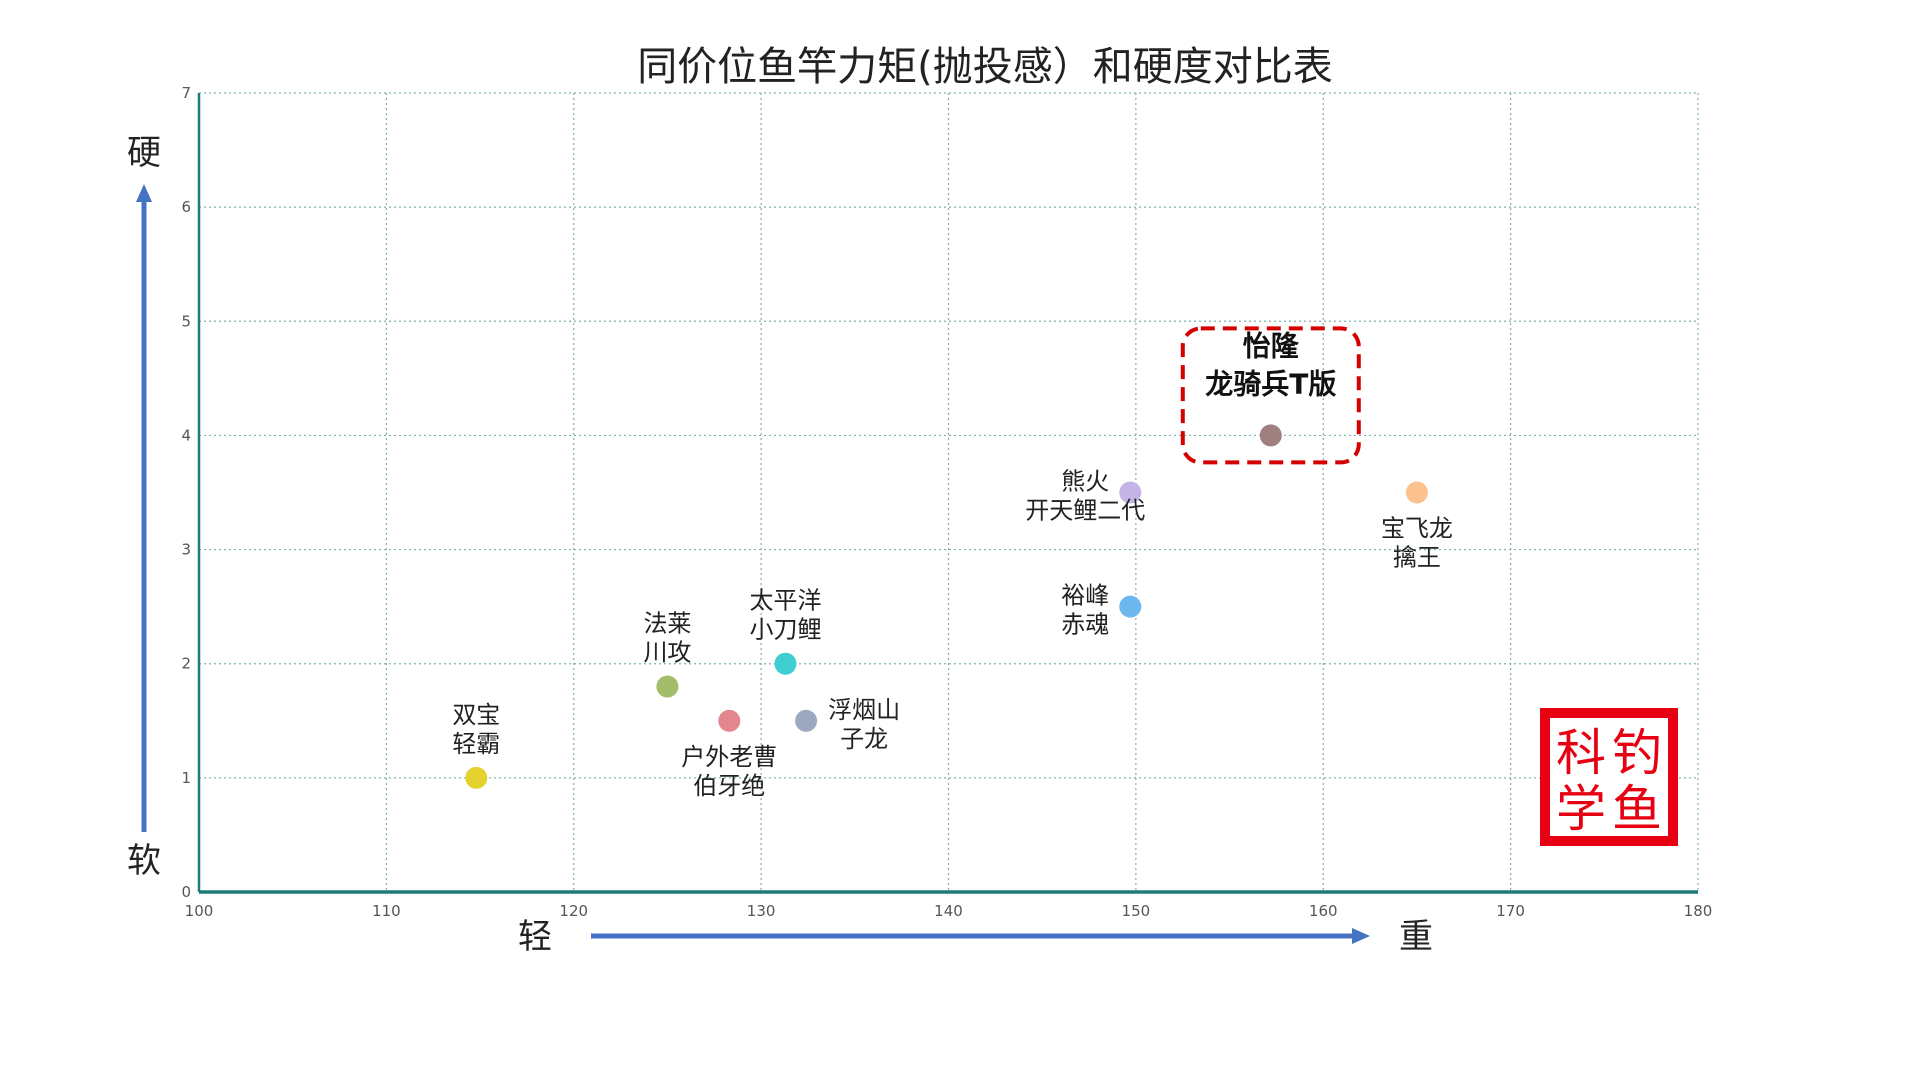 The width and height of the screenshot is (1918, 1078). What do you see at coordinates (1085, 596) in the screenshot?
I see `data-point-label: 裕峰` at bounding box center [1085, 596].